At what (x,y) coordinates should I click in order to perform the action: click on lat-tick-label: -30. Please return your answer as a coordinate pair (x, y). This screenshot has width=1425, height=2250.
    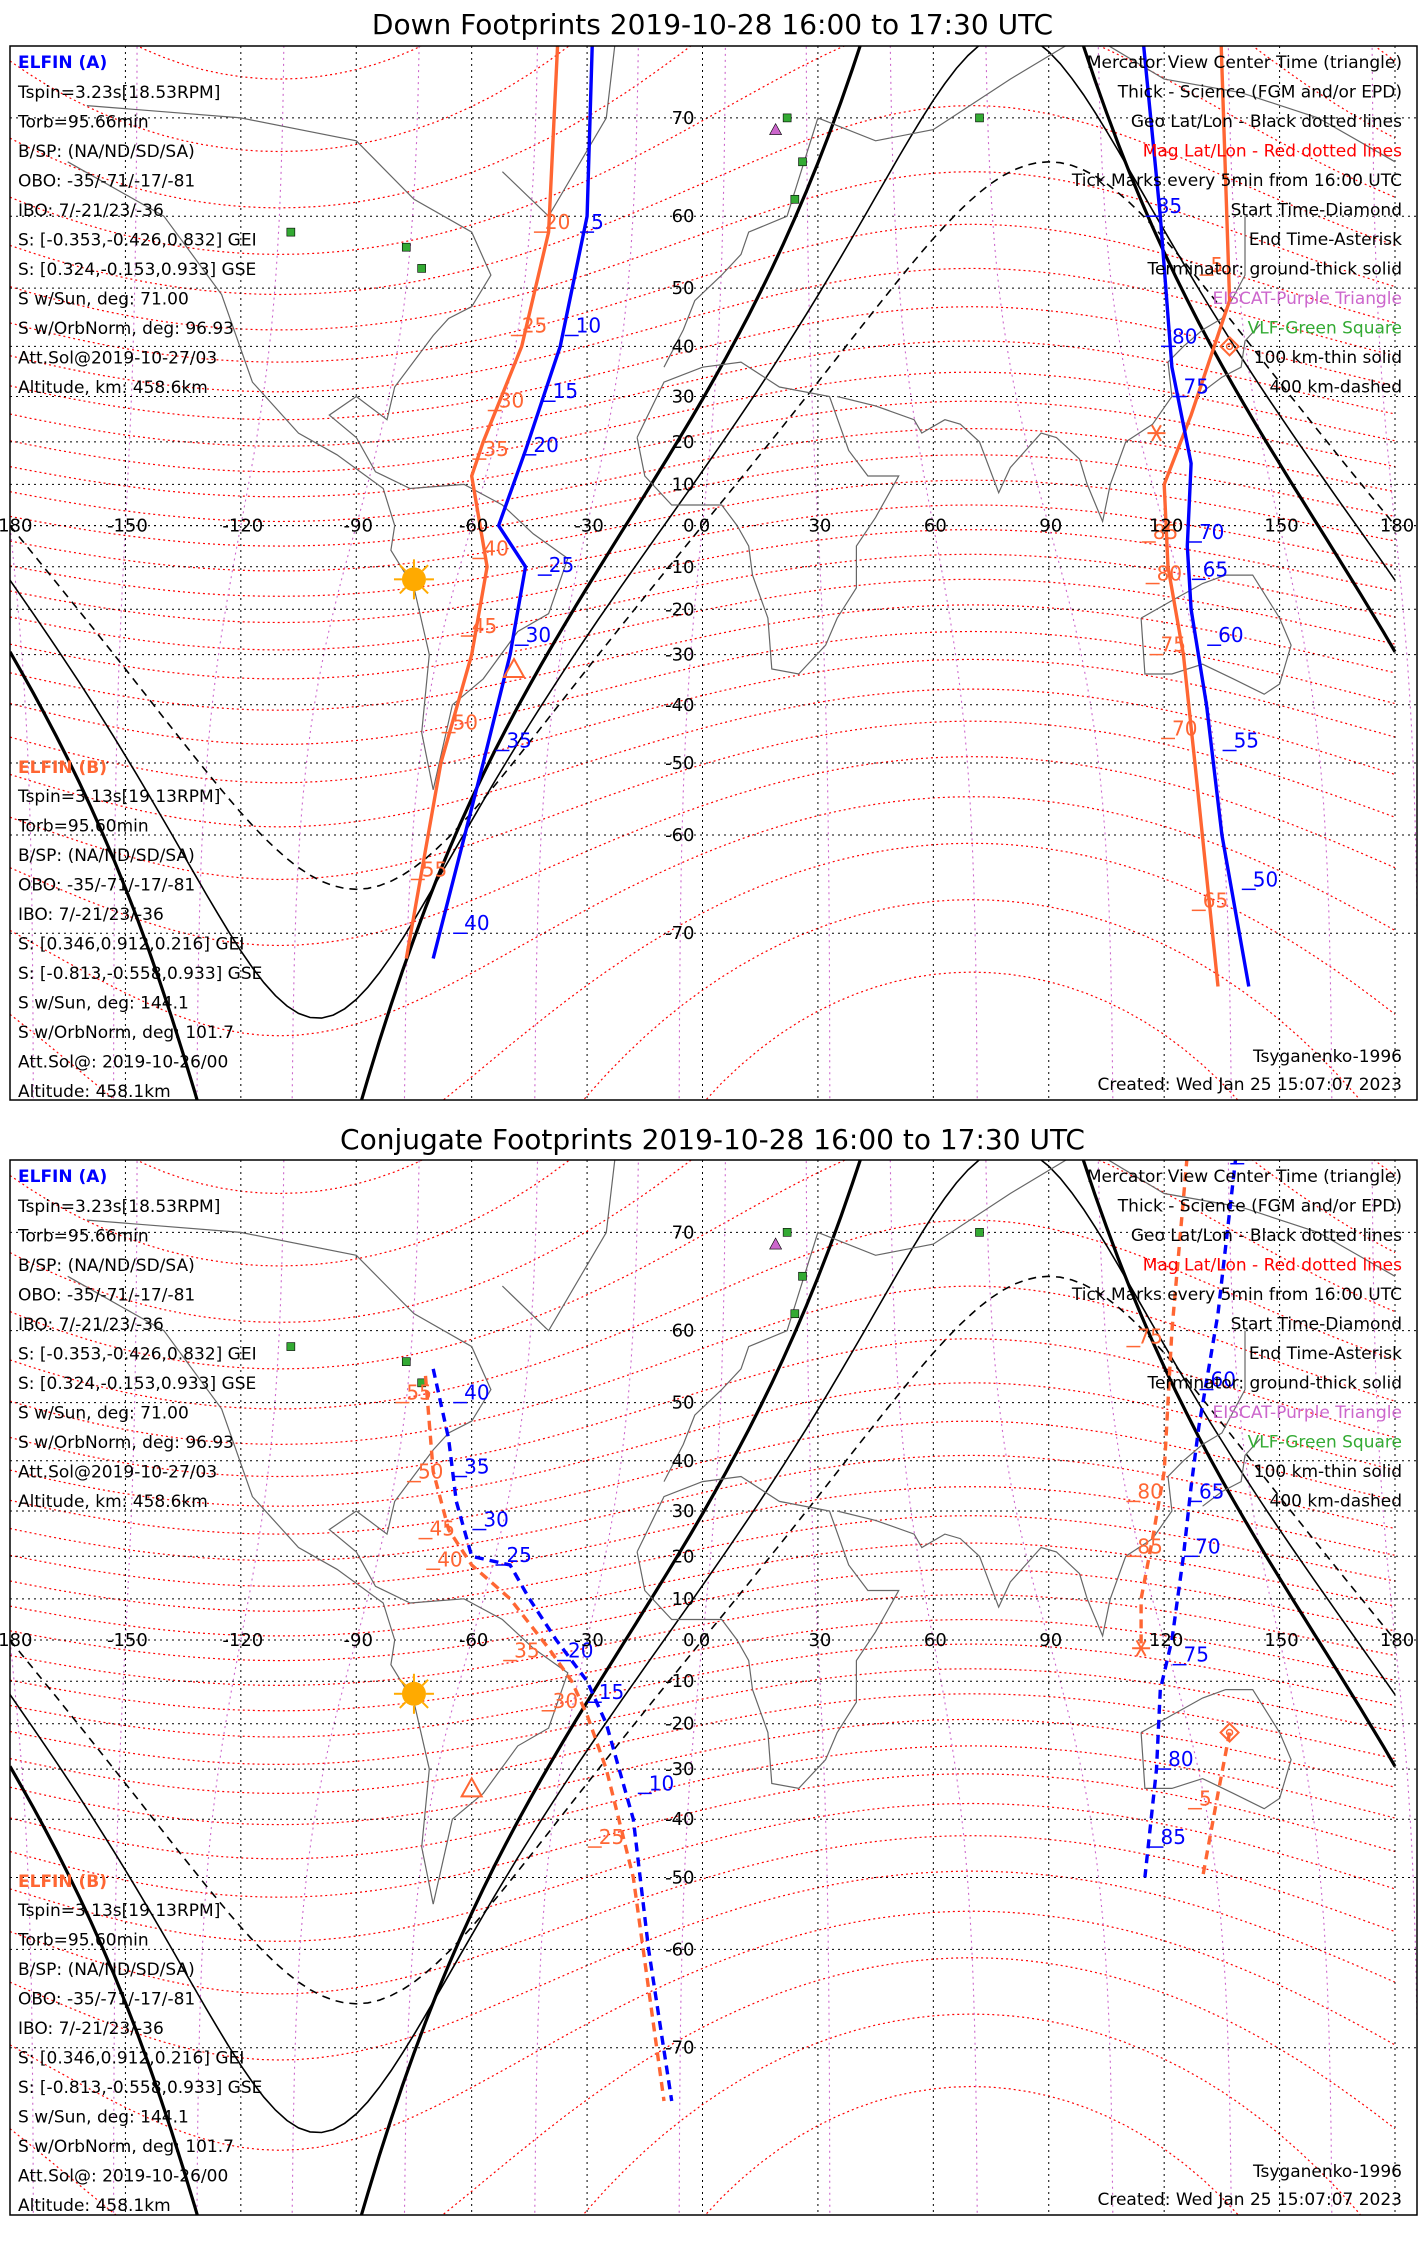
    Looking at the image, I should click on (679, 1769).